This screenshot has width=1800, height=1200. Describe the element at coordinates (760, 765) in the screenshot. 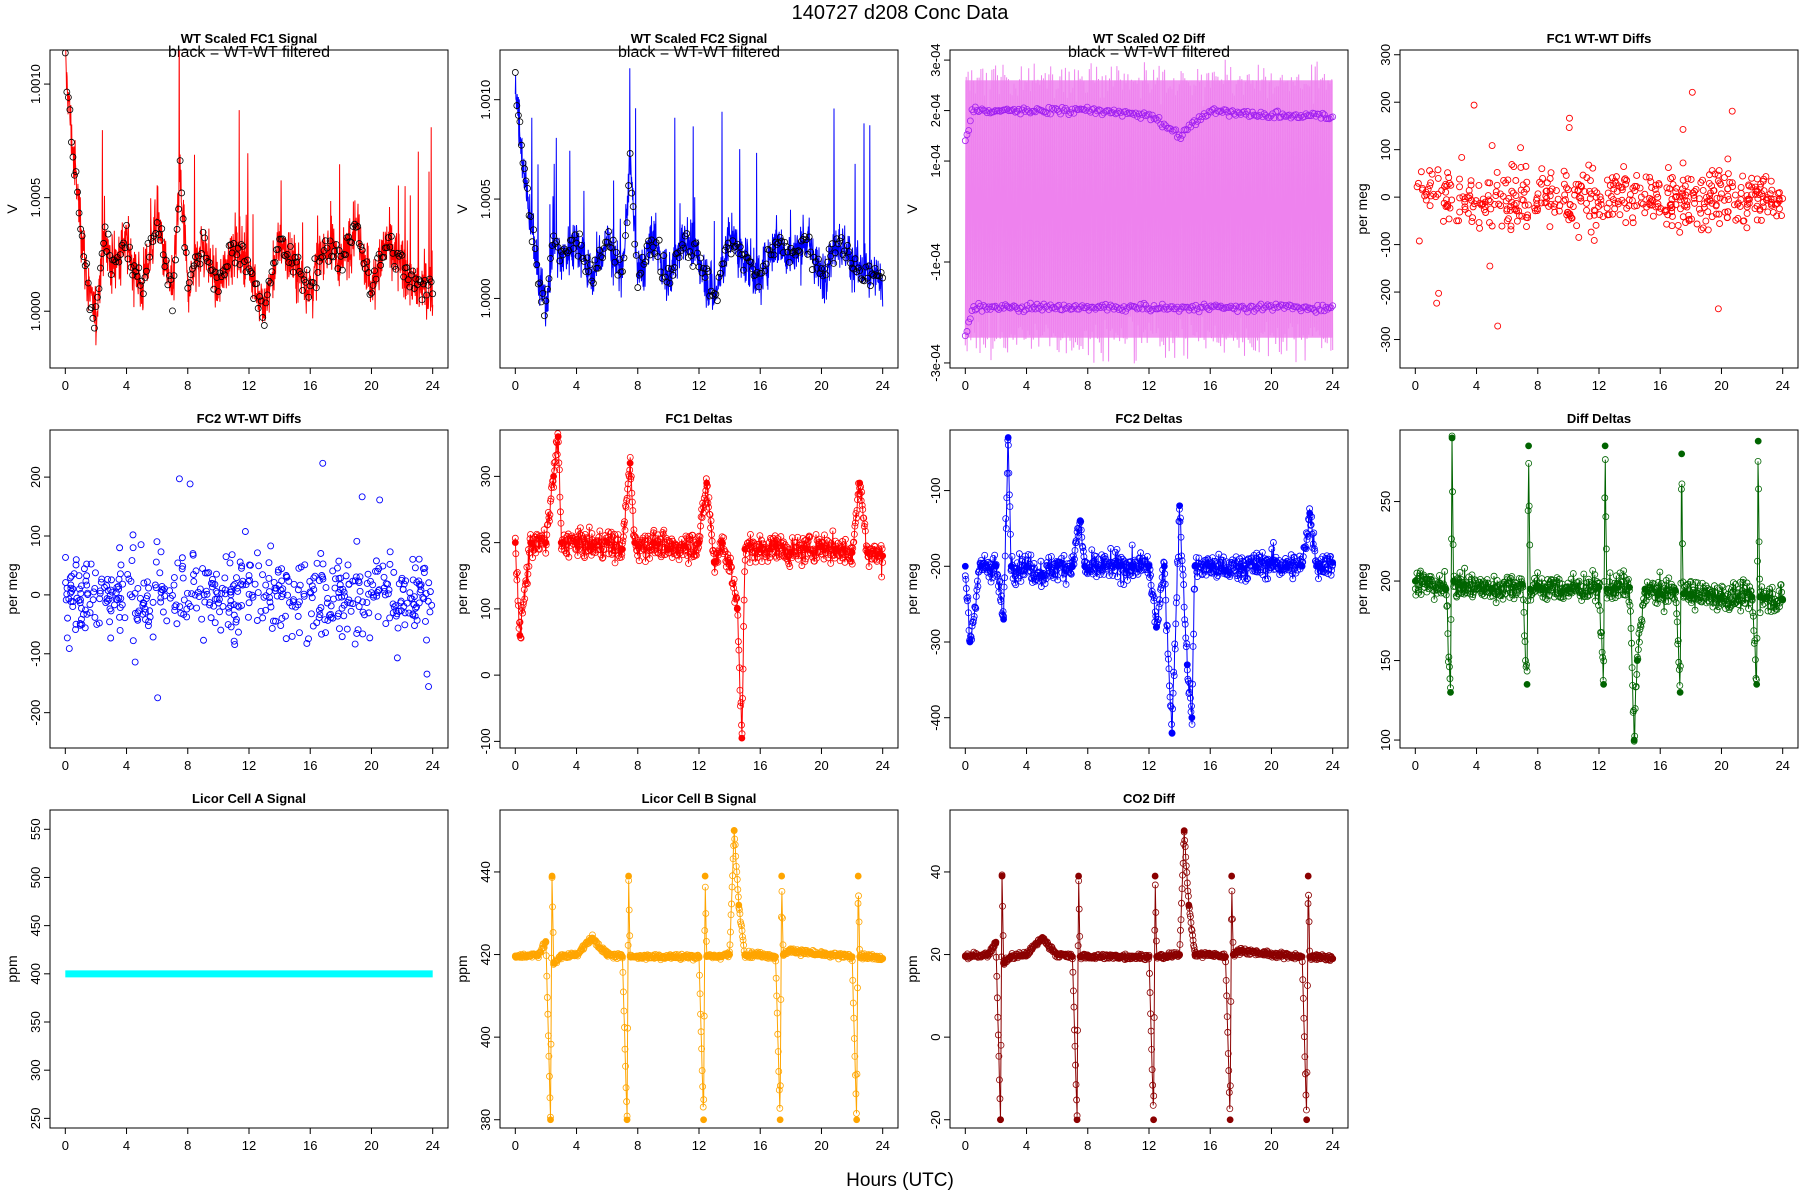

I see `x-tick-label: 16` at that location.